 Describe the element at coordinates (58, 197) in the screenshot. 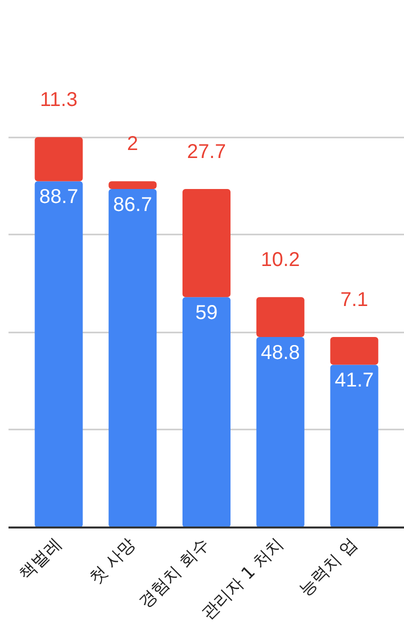

I see `data-label: 88.7` at that location.